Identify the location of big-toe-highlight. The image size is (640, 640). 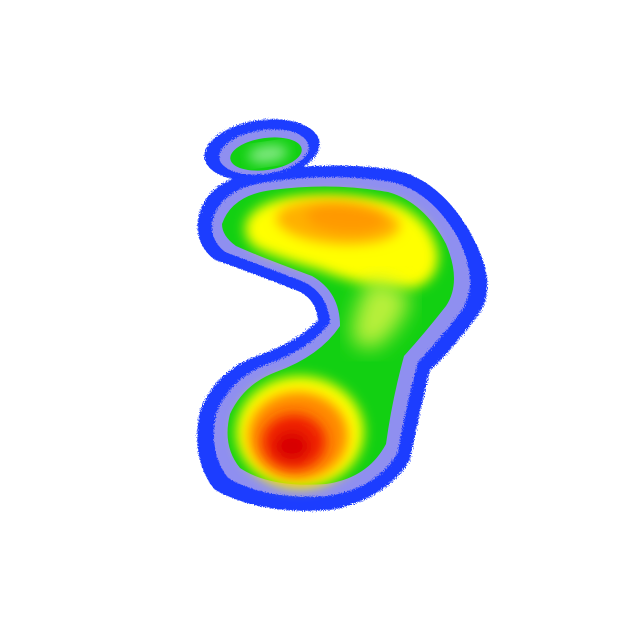
(268, 154).